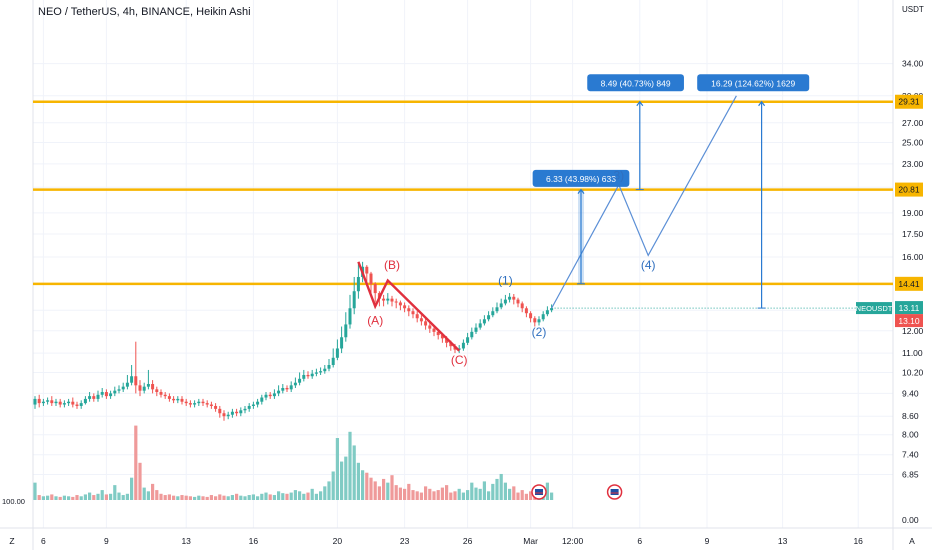 Image resolution: width=932 pixels, height=550 pixels. What do you see at coordinates (913, 64) in the screenshot?
I see `price-tick-label: 34.00` at bounding box center [913, 64].